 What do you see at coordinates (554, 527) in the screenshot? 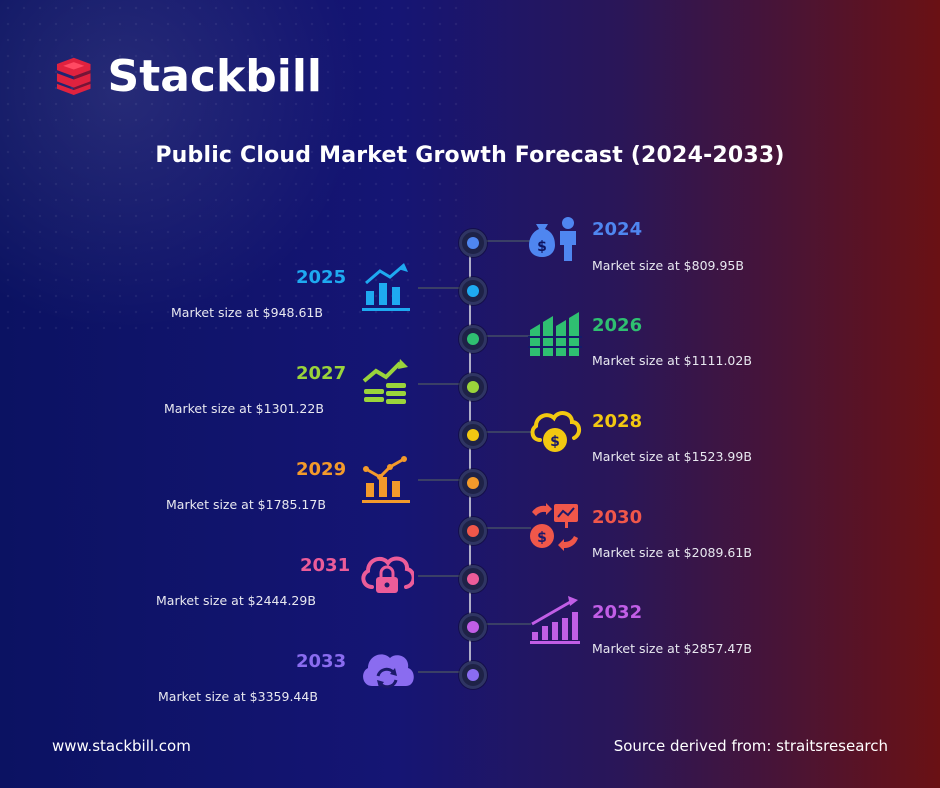
I see `dollar-exchange-icon: $` at bounding box center [554, 527].